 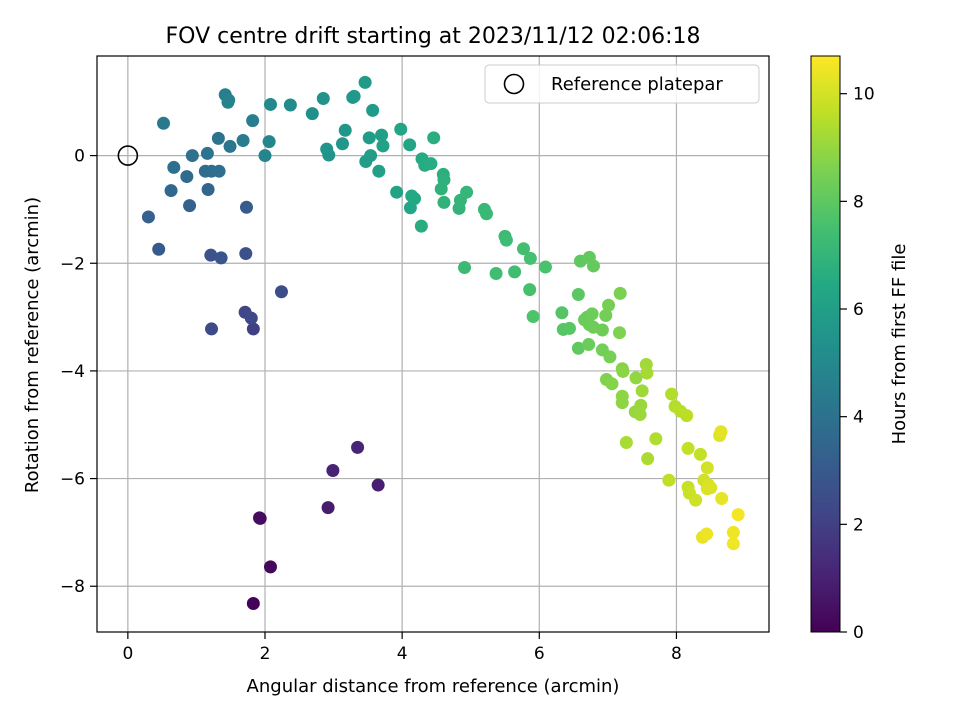 I want to click on x-axis-ticks: 0 2 4 6 8, so click(x=402, y=648).